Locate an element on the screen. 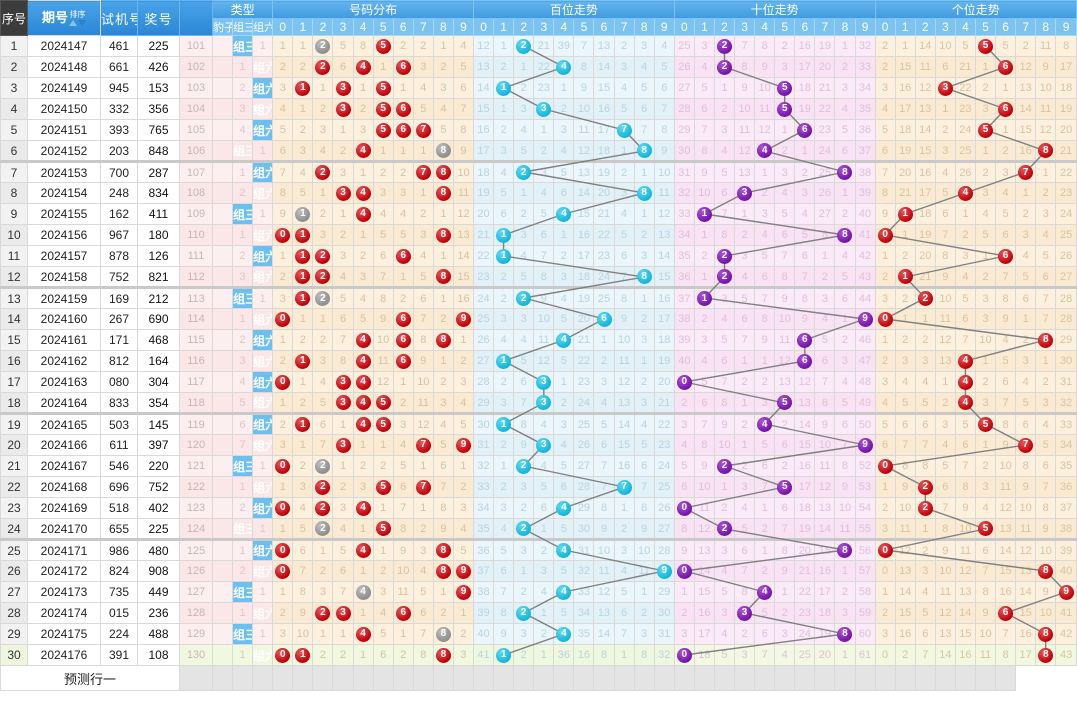 This screenshot has width=1077, height=701. cell-issue: 2024162 is located at coordinates (64, 361).